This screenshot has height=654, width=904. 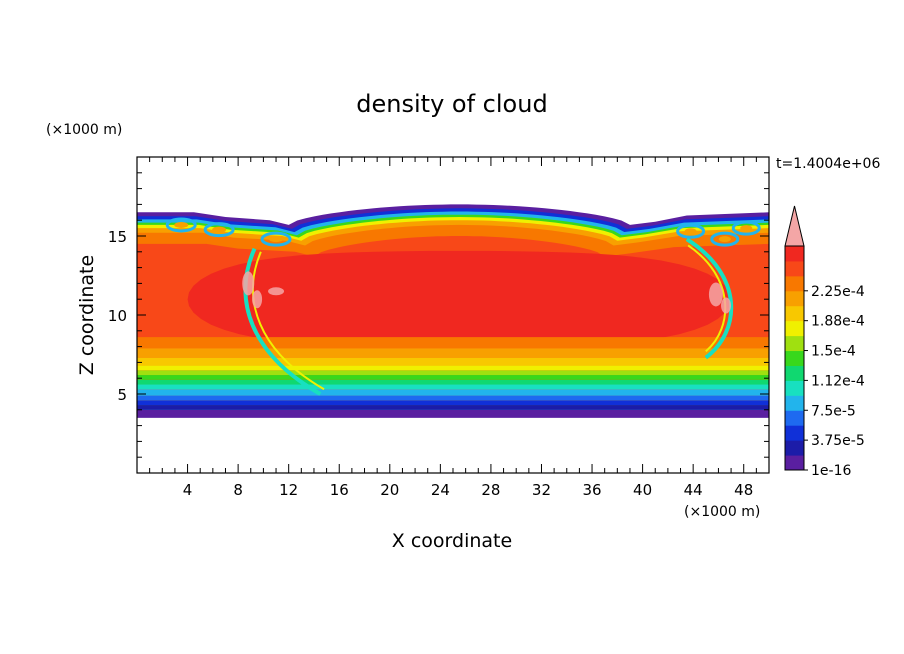 I want to click on x-tick-label: 48, so click(x=743, y=490).